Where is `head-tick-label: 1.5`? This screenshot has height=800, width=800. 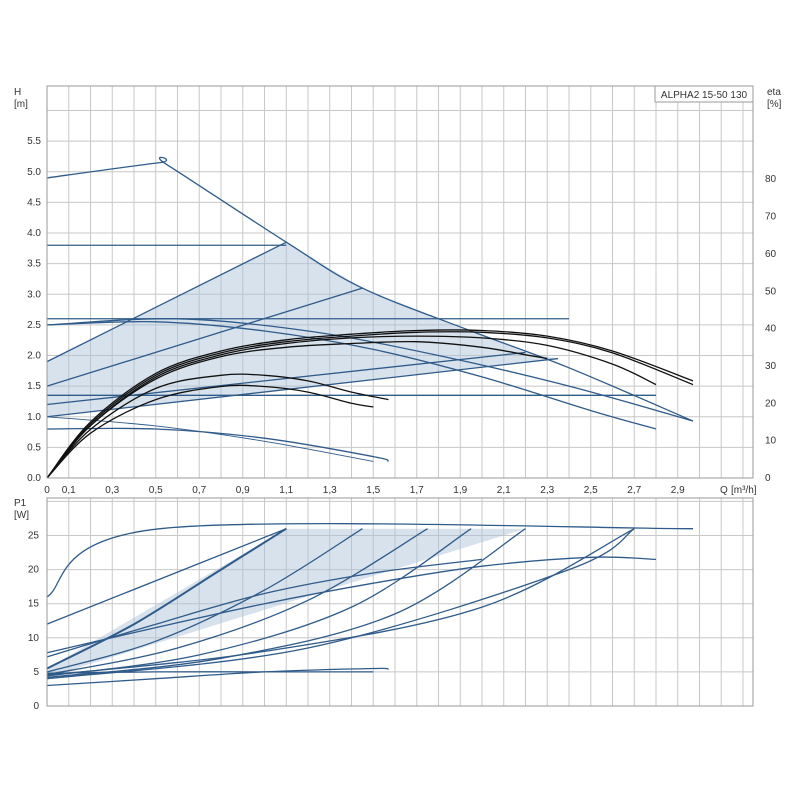
head-tick-label: 1.5 is located at coordinates (34, 386).